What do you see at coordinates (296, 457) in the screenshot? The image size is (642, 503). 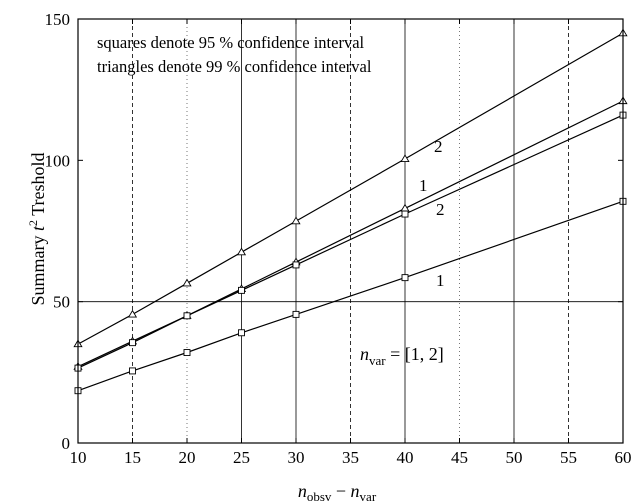 I see `x-tick-label: 30` at bounding box center [296, 457].